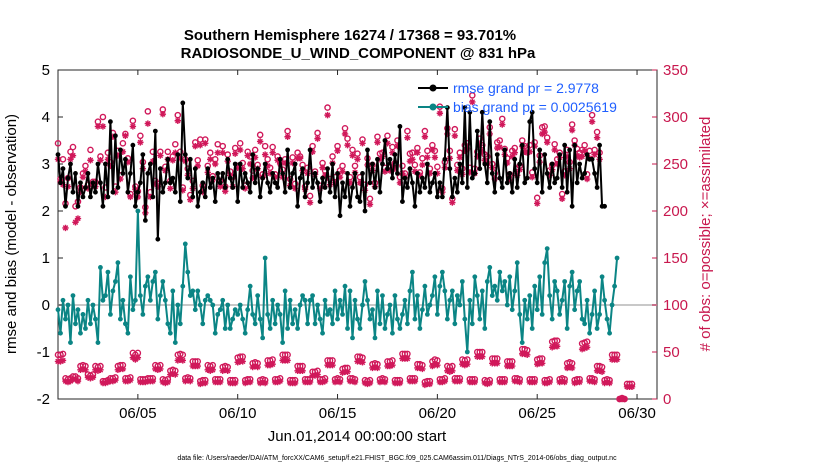  Describe the element at coordinates (675, 211) in the screenshot. I see `y2-tick-label: 200` at that location.